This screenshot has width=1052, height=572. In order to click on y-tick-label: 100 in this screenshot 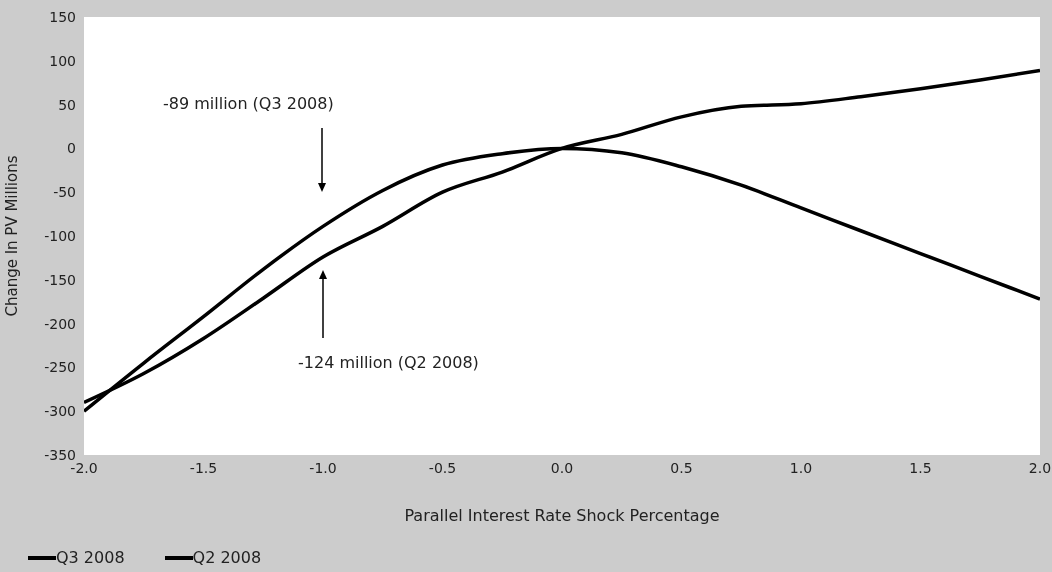, I will do `click(62, 60)`.